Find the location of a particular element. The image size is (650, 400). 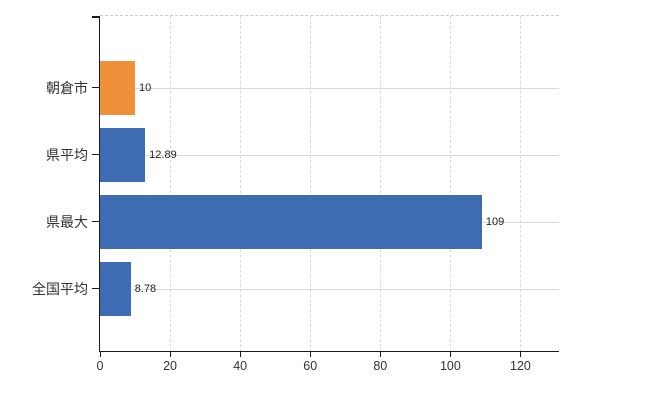

bar-value-label: 8.78 is located at coordinates (145, 288).